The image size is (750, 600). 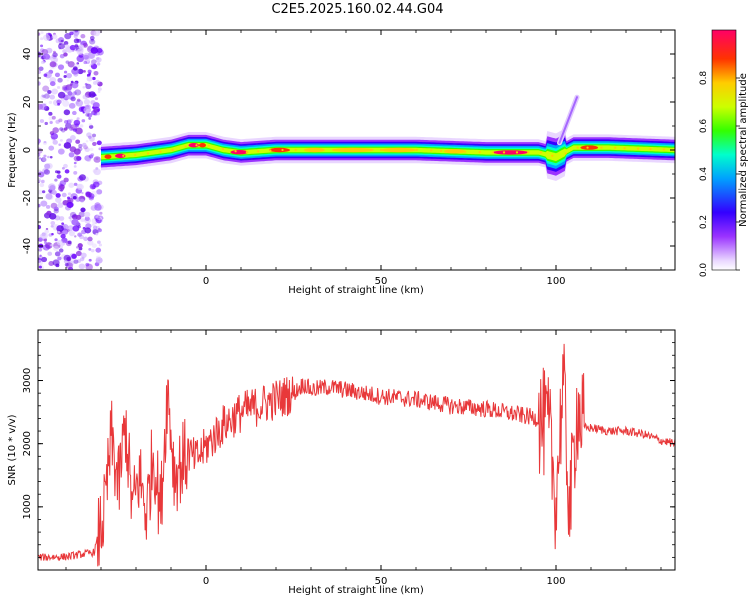 What do you see at coordinates (12, 150) in the screenshot?
I see `spectrogram-y-axis-label: Frequency (Hz)` at bounding box center [12, 150].